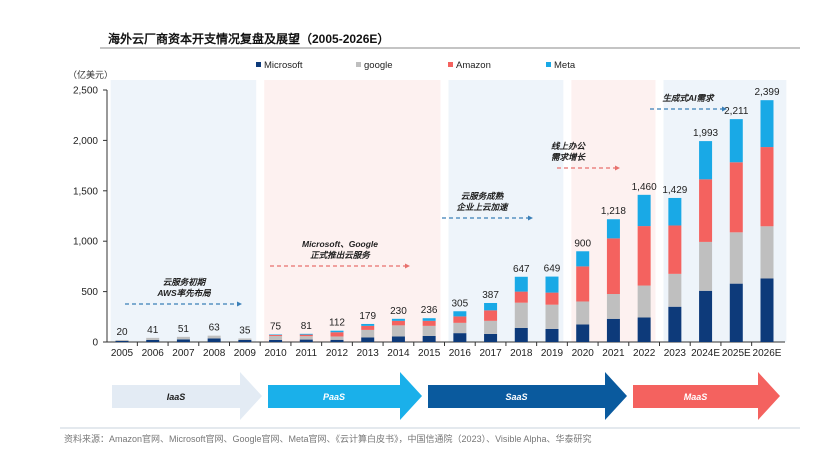 This screenshot has width=830, height=464. I want to click on x-tick-label: 2024E, so click(705, 353).